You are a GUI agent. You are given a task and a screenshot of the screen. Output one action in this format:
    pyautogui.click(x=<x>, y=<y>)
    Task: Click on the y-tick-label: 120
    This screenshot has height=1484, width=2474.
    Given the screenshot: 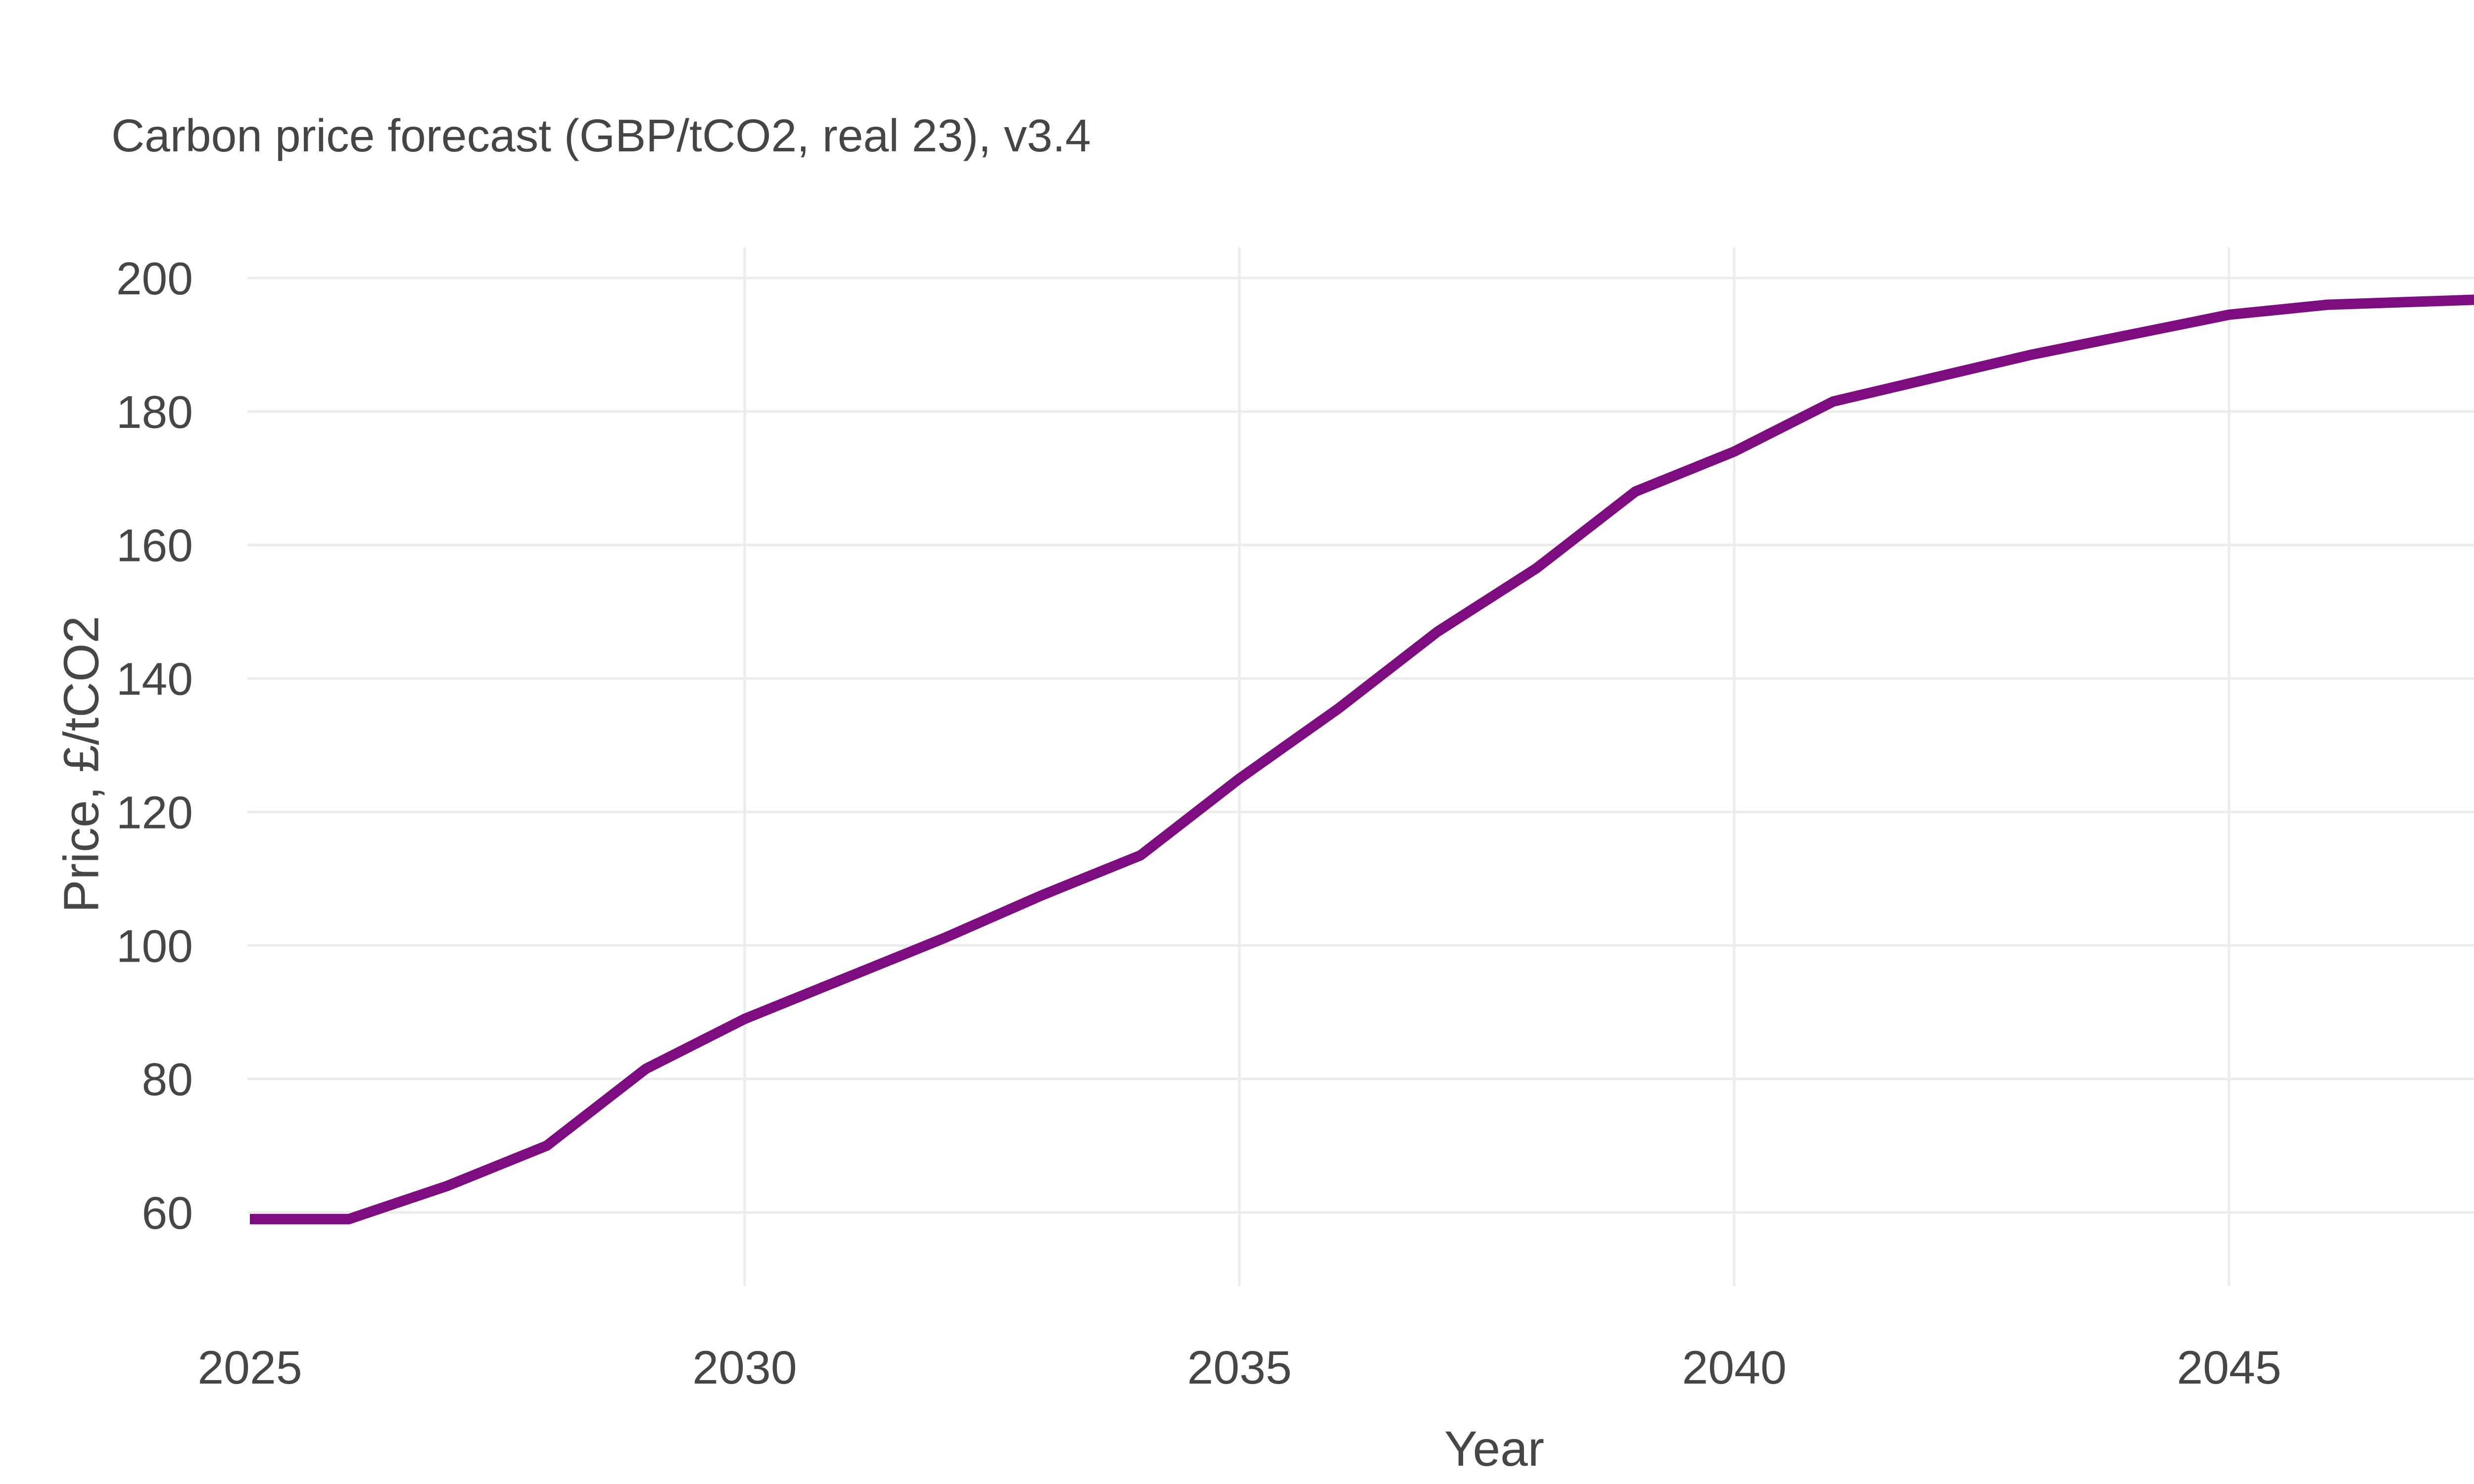 What is the action you would take?
    pyautogui.click(x=154, y=812)
    